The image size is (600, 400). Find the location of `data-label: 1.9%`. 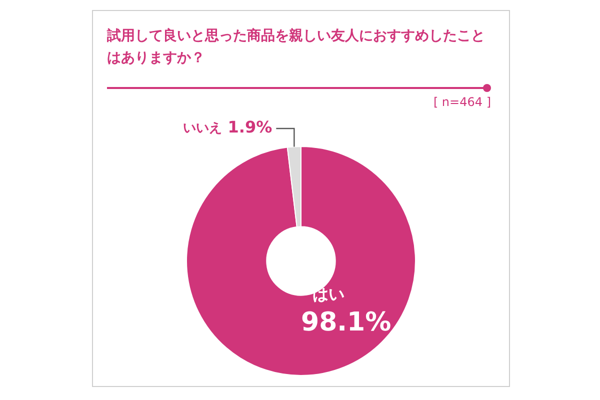

data-label: 1.9% is located at coordinates (250, 127).